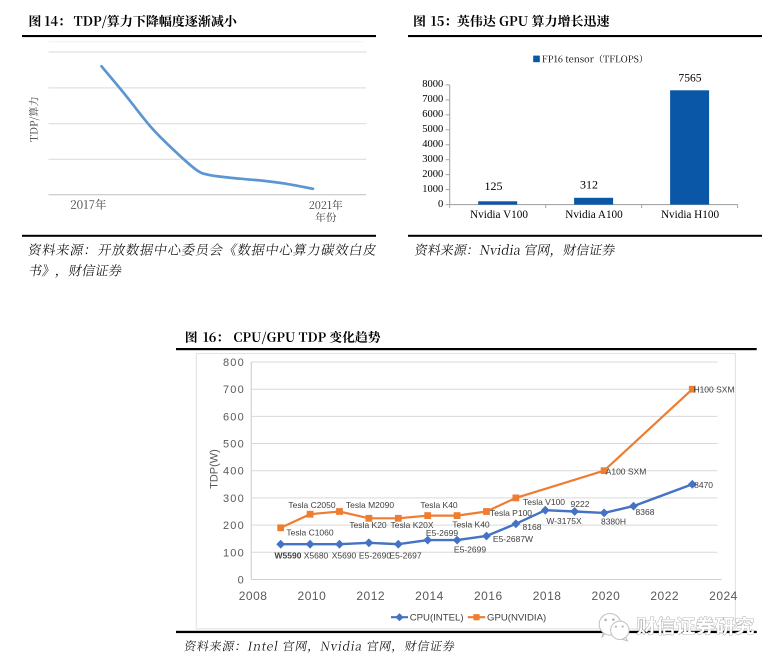  Describe the element at coordinates (316, 556) in the screenshot. I see `svg-text: X5680` at that location.